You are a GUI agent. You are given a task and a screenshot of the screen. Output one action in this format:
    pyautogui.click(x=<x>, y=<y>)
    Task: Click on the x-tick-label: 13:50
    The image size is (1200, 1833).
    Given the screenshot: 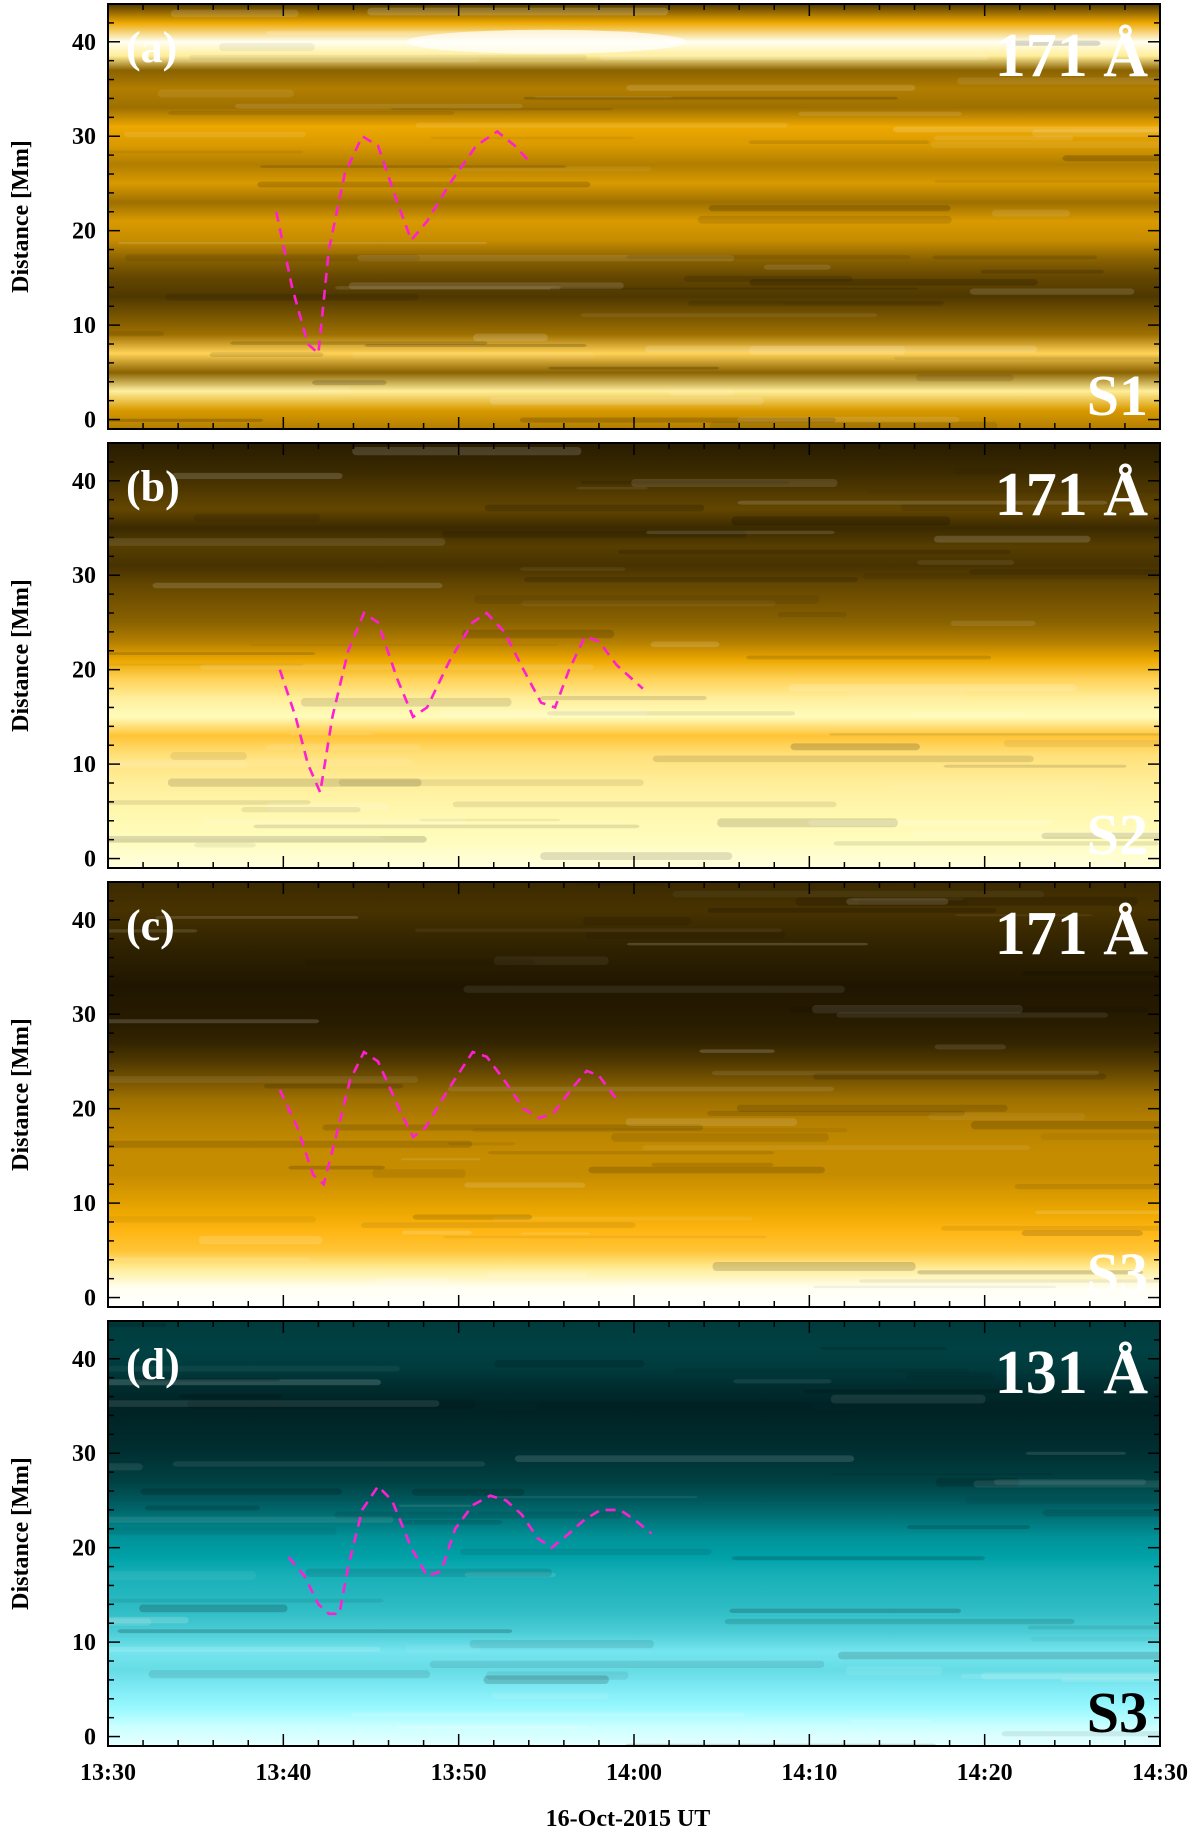 What is the action you would take?
    pyautogui.click(x=459, y=1773)
    